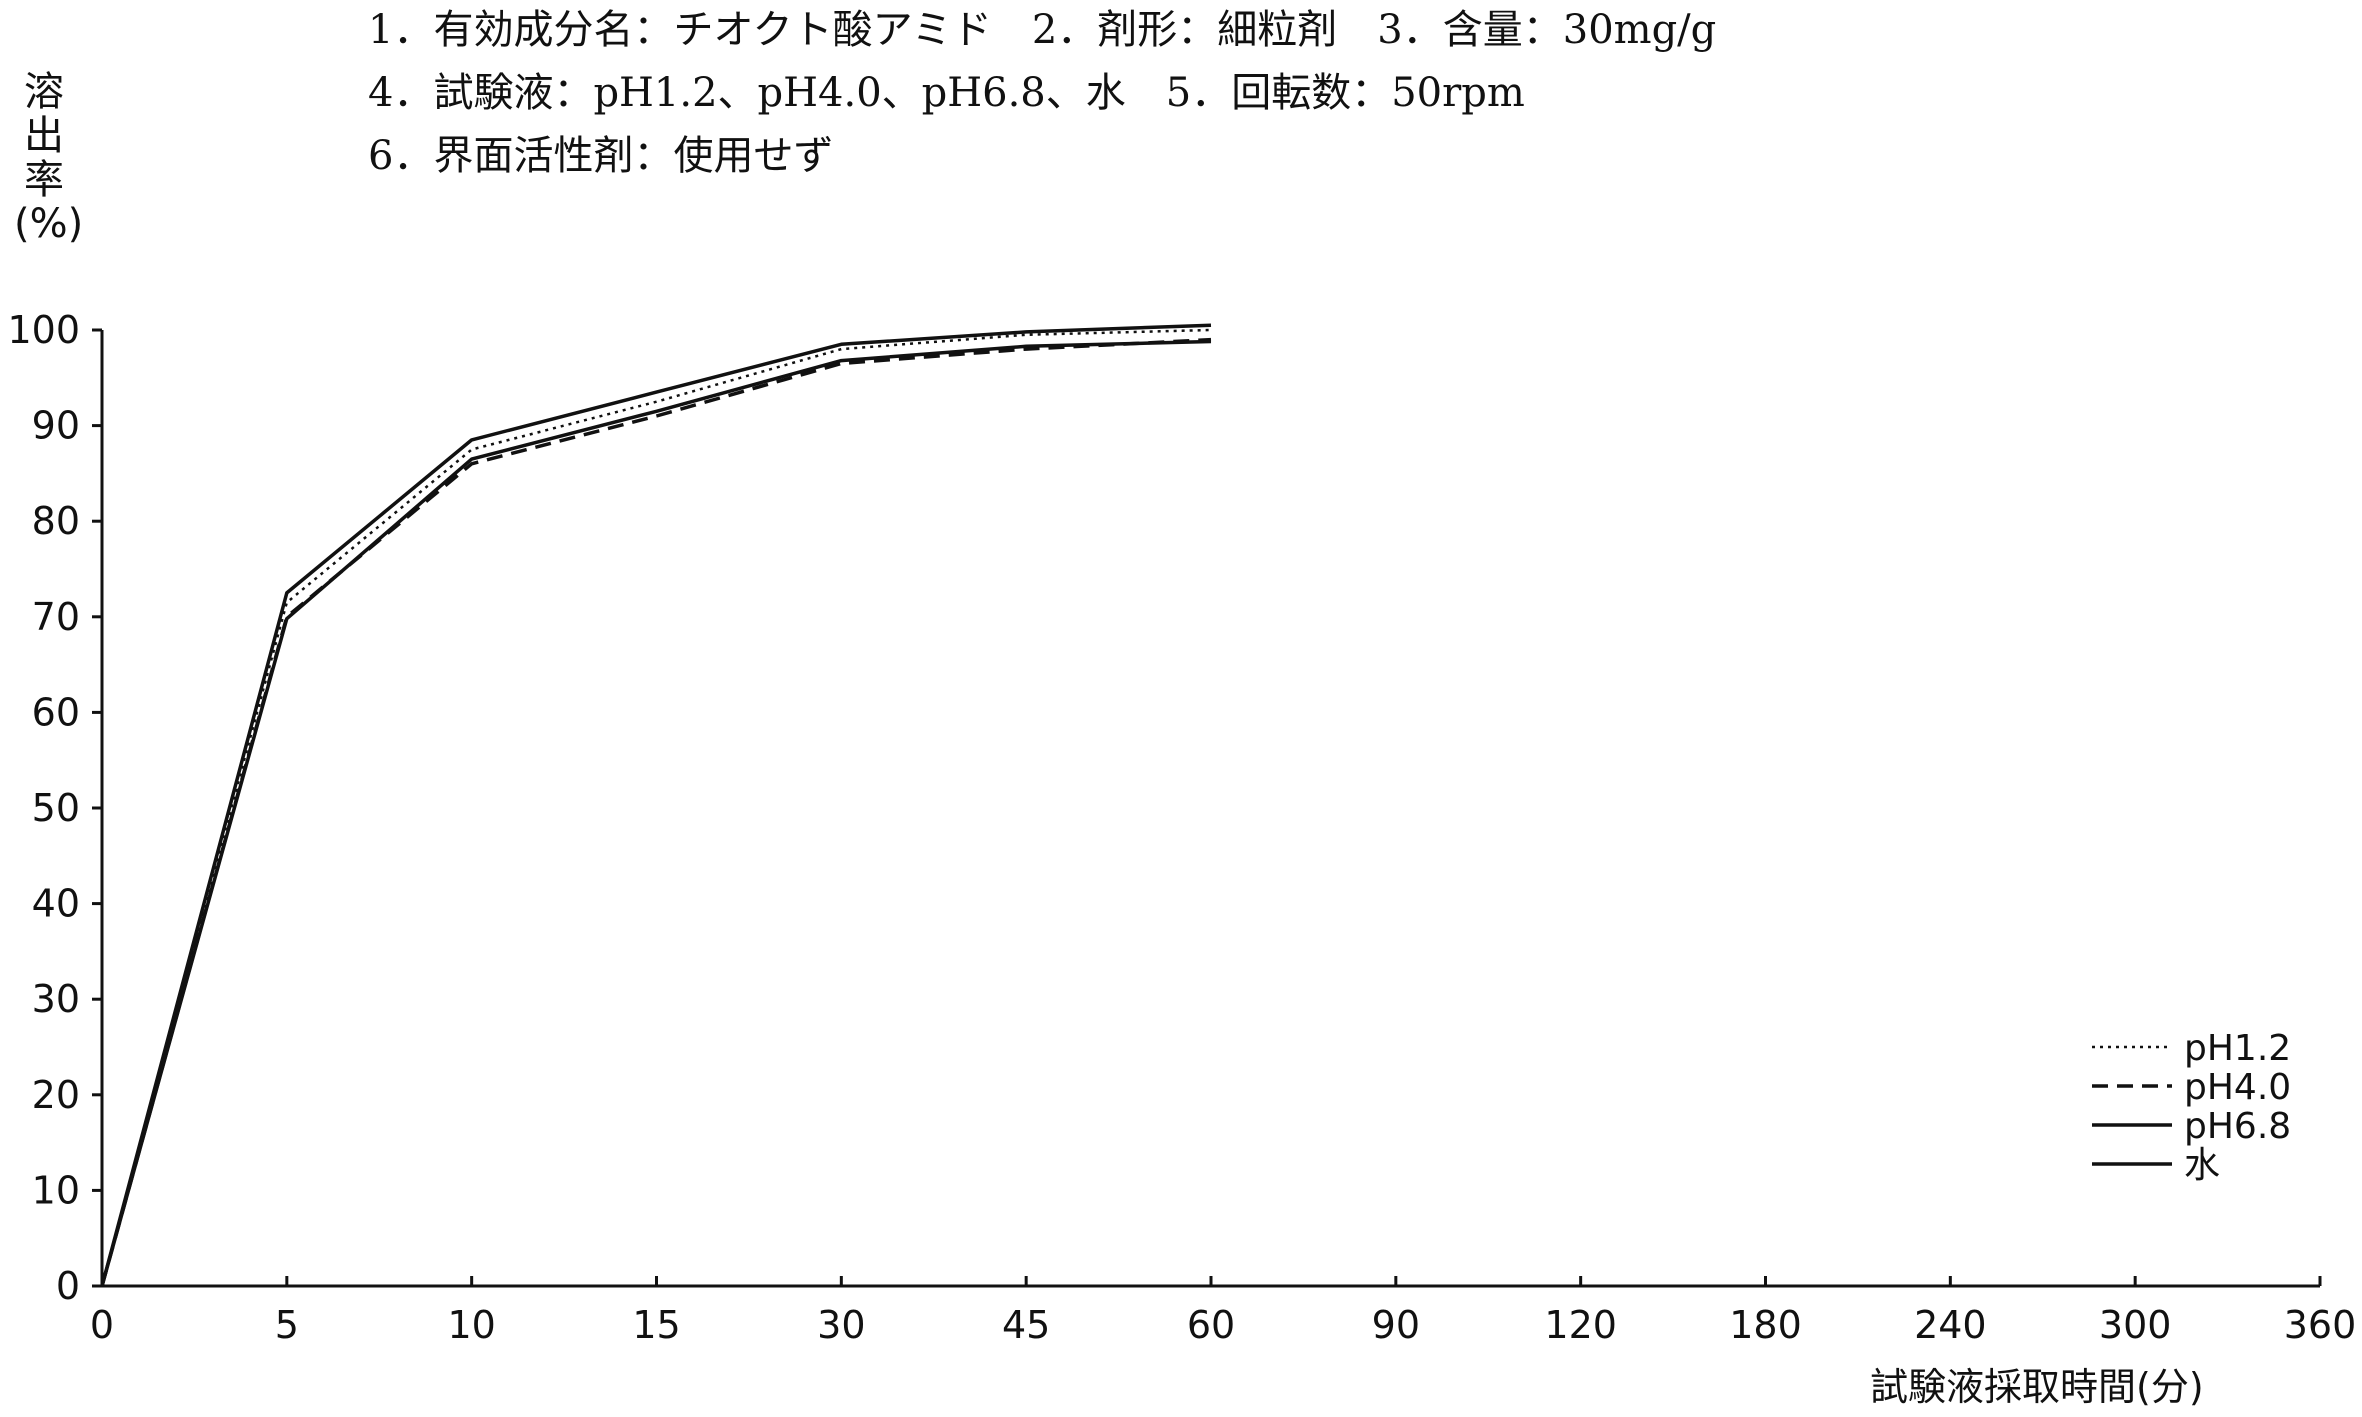  Describe the element at coordinates (601, 156) in the screenshot. I see `condition-line-3: 6．界面活性剤：使用せず` at that location.